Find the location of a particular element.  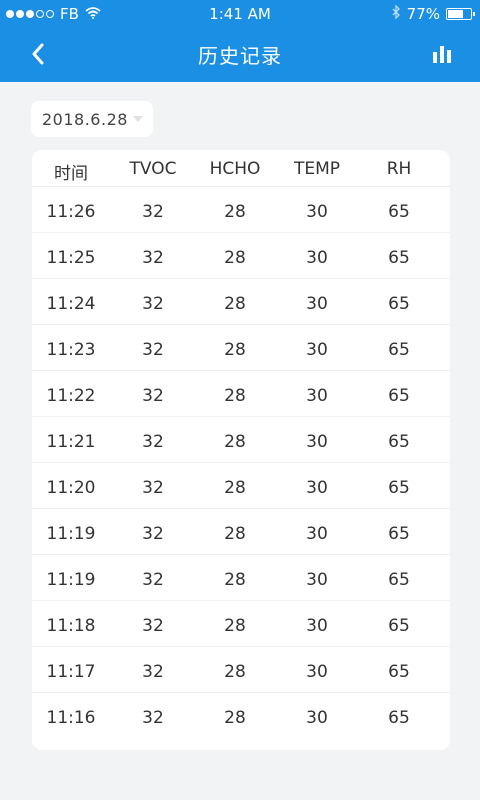

battery-cap is located at coordinates (474, 14).